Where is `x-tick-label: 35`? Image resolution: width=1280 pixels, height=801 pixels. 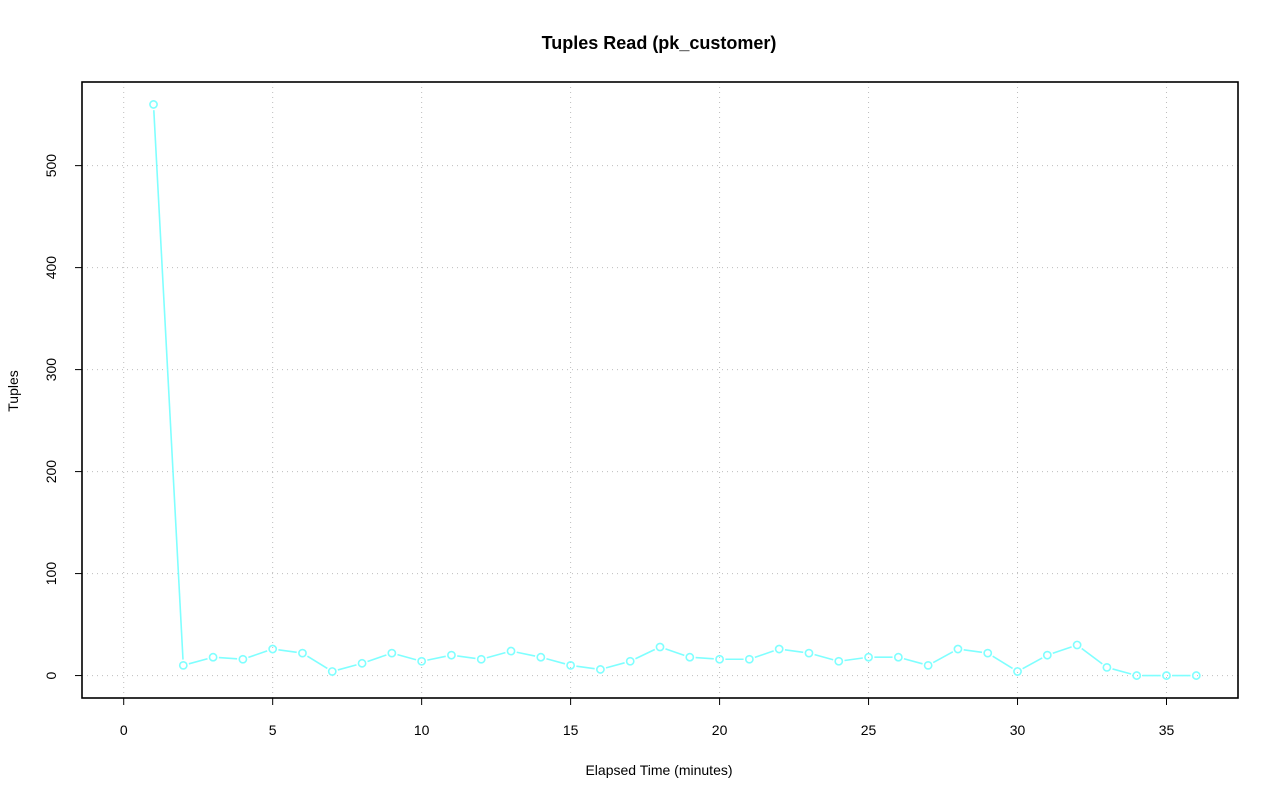 x-tick-label: 35 is located at coordinates (1167, 730).